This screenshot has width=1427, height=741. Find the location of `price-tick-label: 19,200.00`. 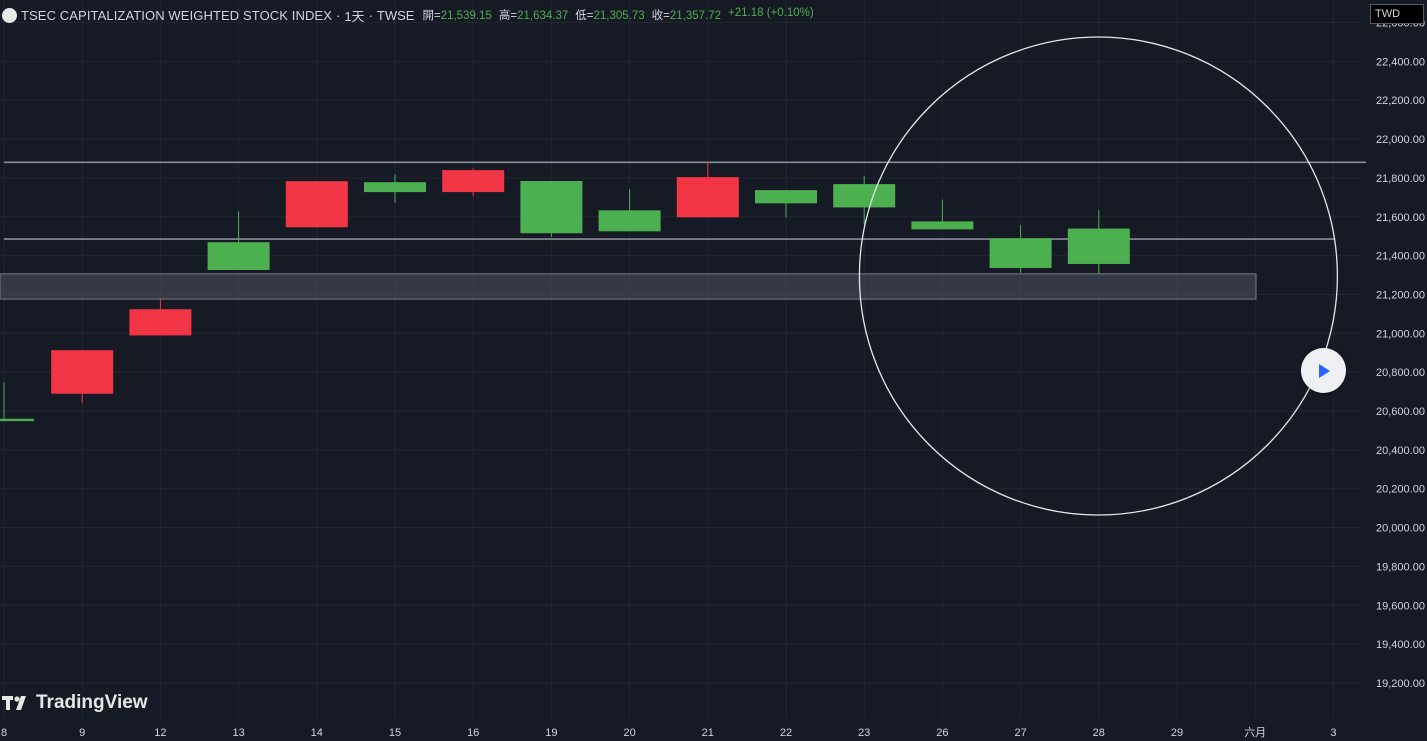

price-tick-label: 19,200.00 is located at coordinates (1400, 684).